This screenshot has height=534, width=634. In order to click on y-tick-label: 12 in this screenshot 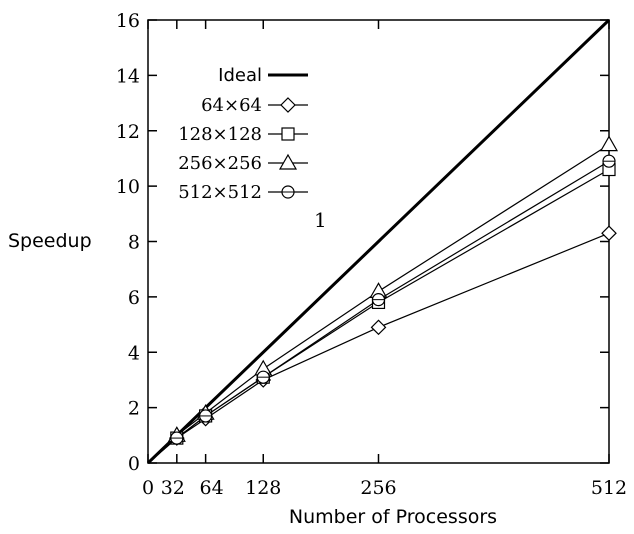, I will do `click(128, 132)`.